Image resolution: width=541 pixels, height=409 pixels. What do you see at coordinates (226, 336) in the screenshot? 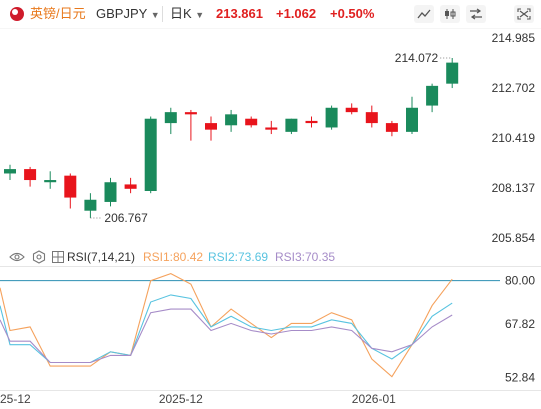
I see `rsi-line-rsi3` at bounding box center [226, 336].